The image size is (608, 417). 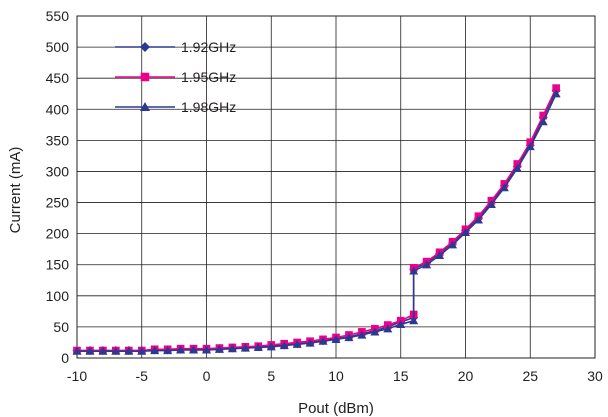 I want to click on legend-item: 1.98GHz, so click(x=175, y=107).